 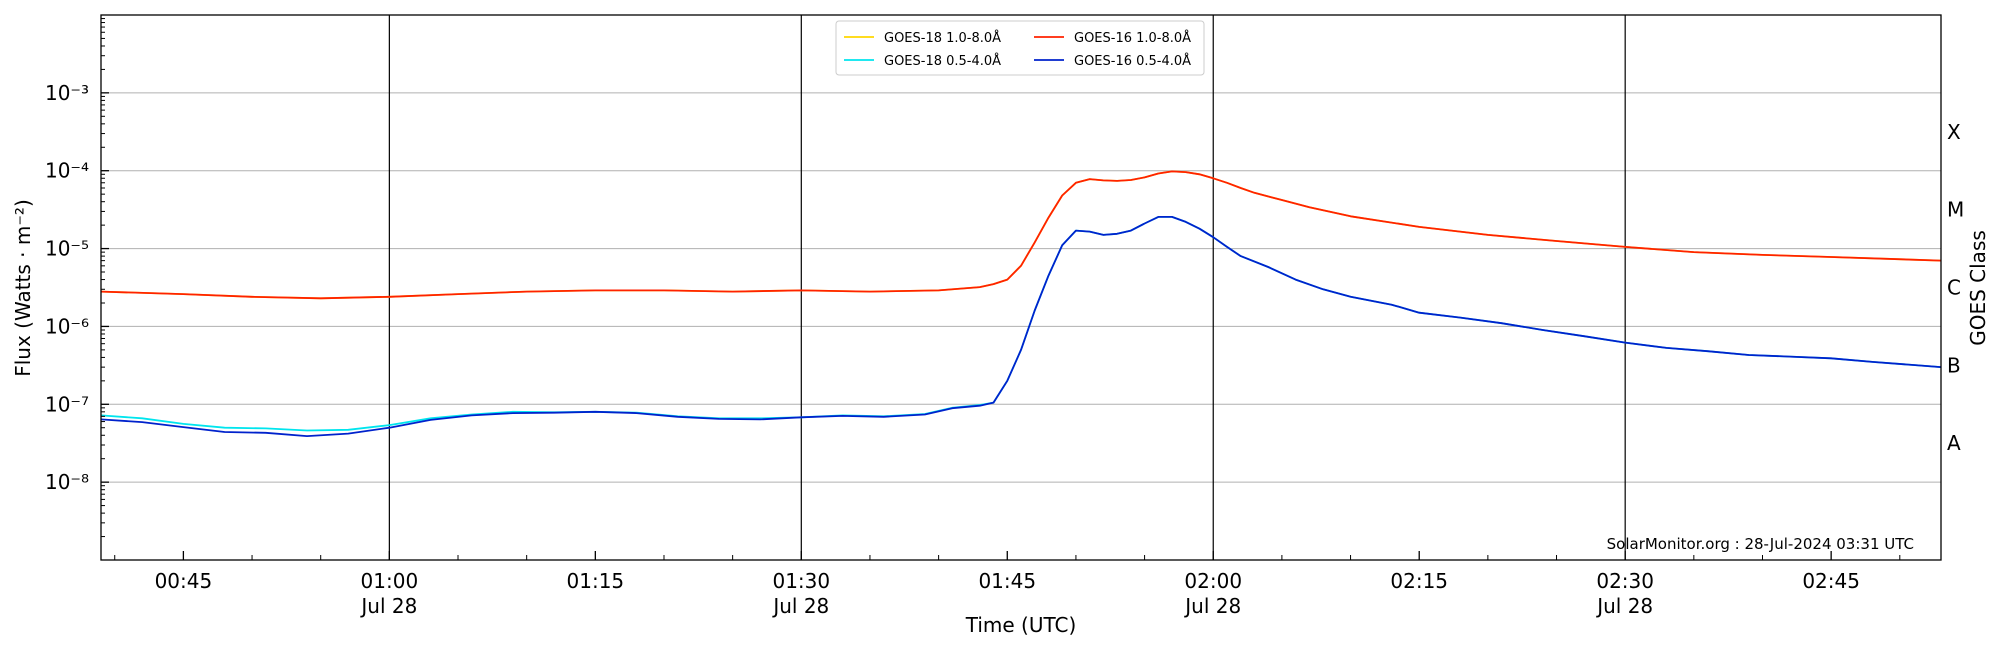 What do you see at coordinates (1212, 606) in the screenshot?
I see `x-tick-date-5: Jul 28` at bounding box center [1212, 606].